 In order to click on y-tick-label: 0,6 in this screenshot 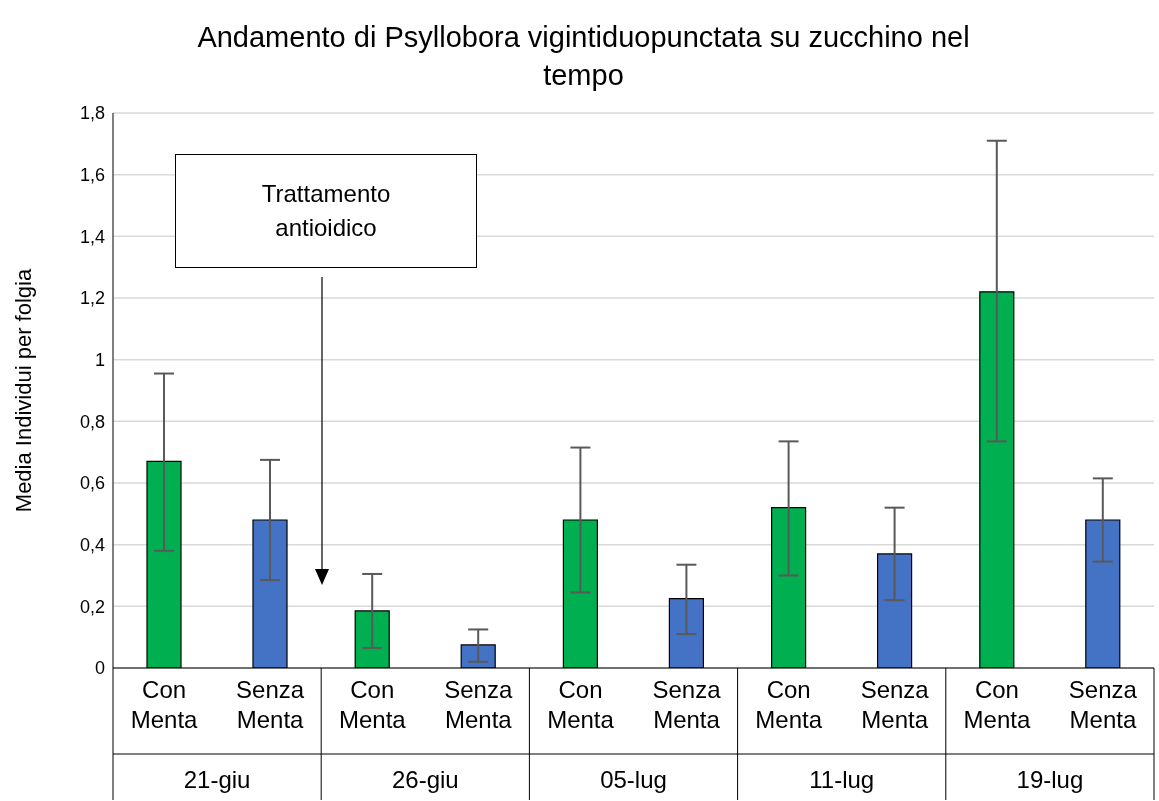, I will do `click(92, 483)`.